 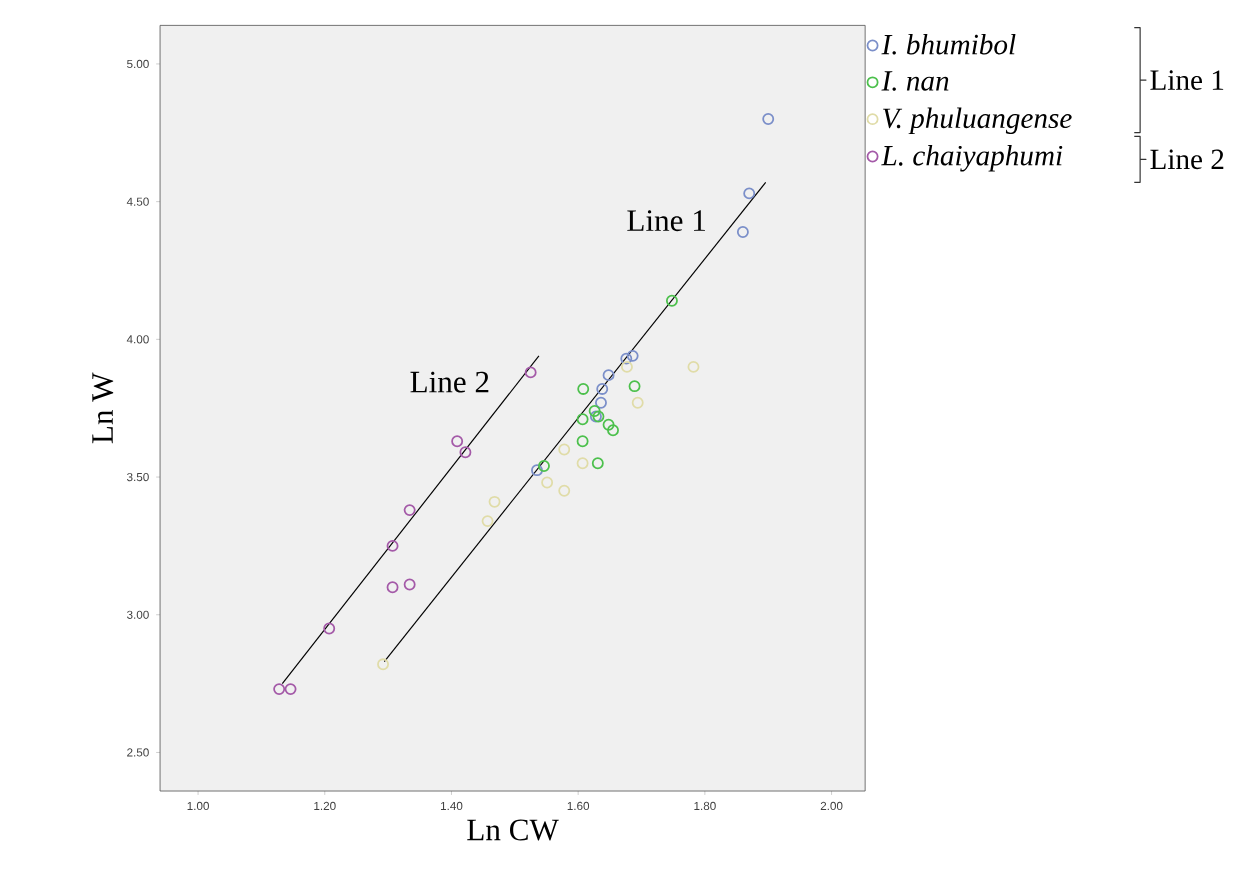 What do you see at coordinates (1187, 80) in the screenshot?
I see `text: Line 1` at bounding box center [1187, 80].